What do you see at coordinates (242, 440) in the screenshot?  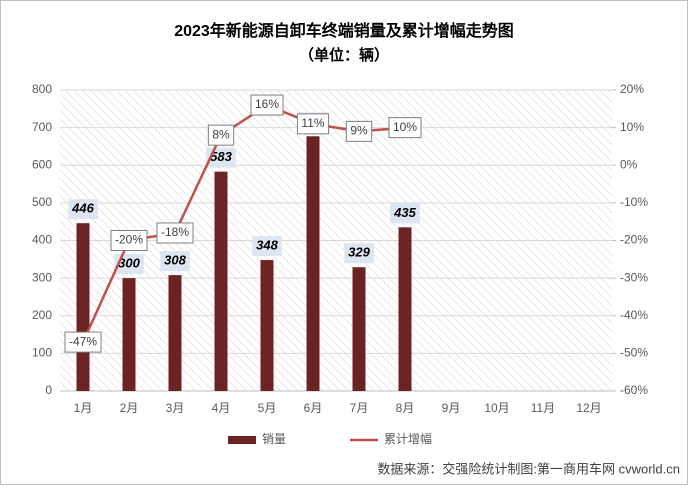 I see `legend-swatch` at bounding box center [242, 440].